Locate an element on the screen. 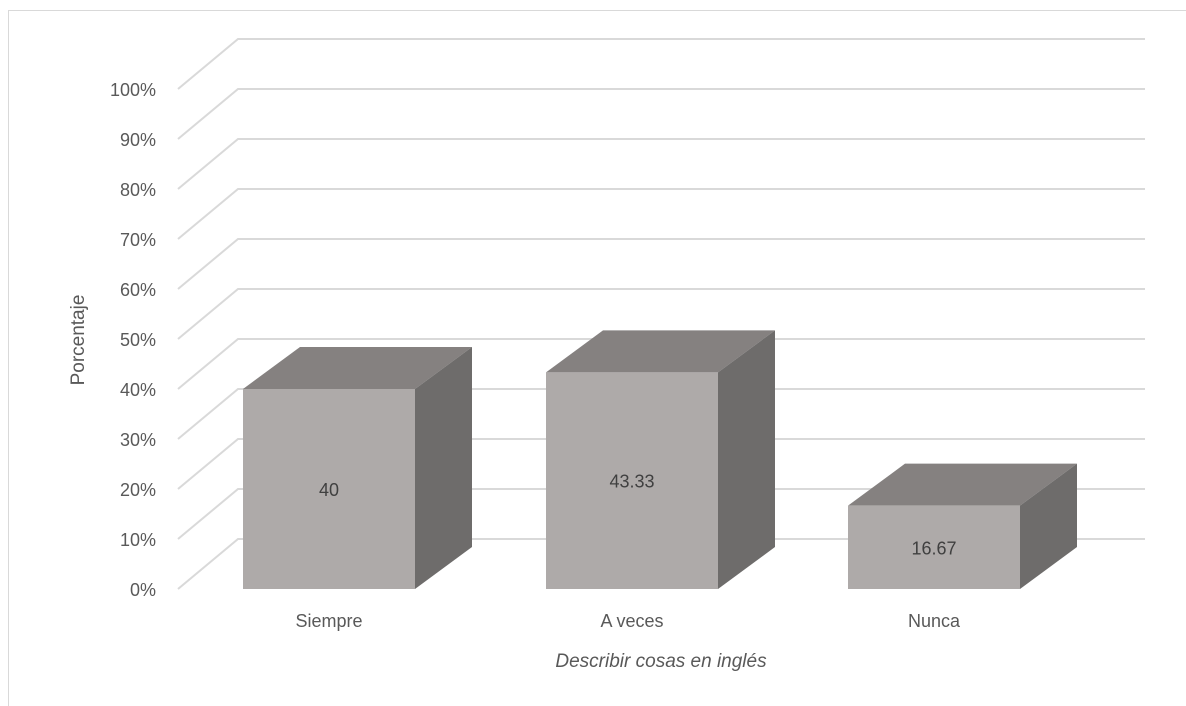  data-label: 40 is located at coordinates (329, 490).